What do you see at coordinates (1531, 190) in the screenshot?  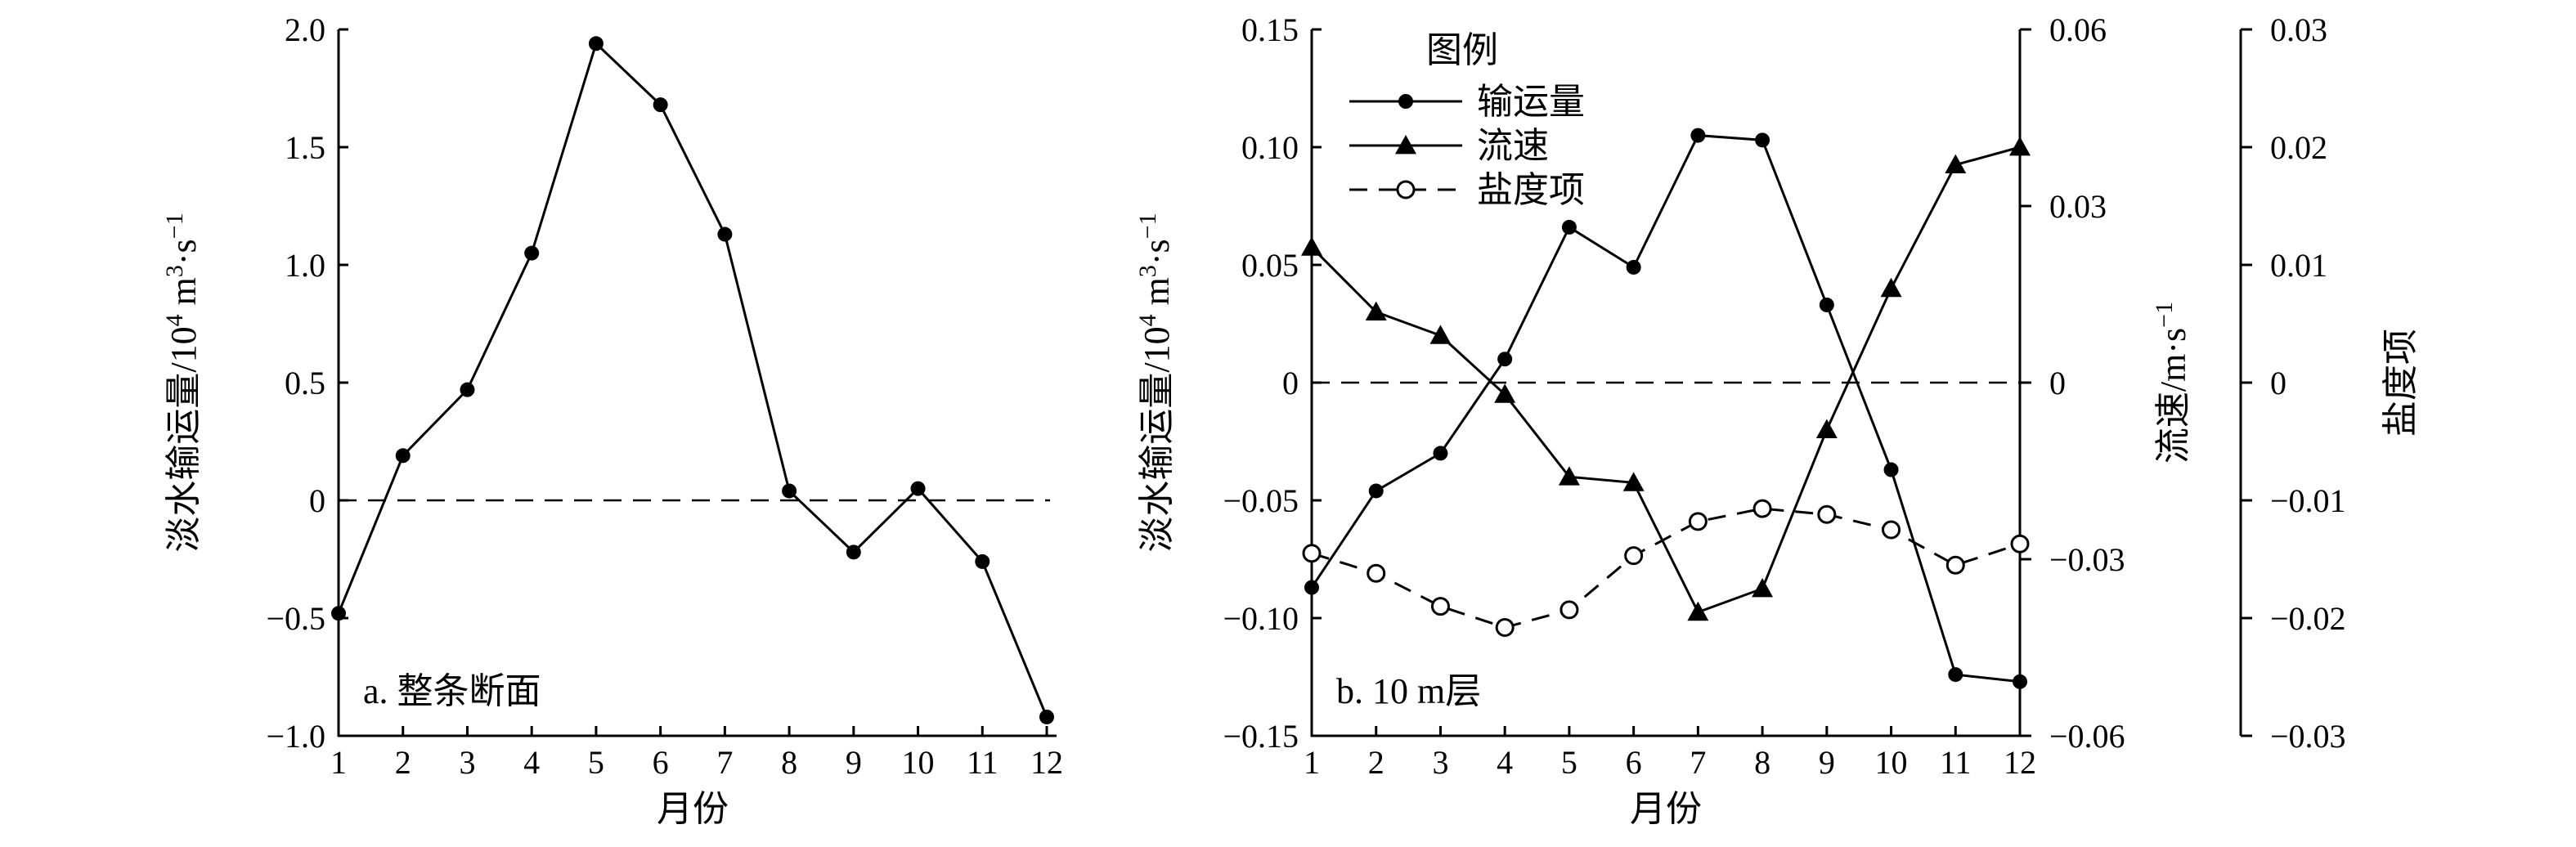 I see `legend-label: 盐度项` at bounding box center [1531, 190].